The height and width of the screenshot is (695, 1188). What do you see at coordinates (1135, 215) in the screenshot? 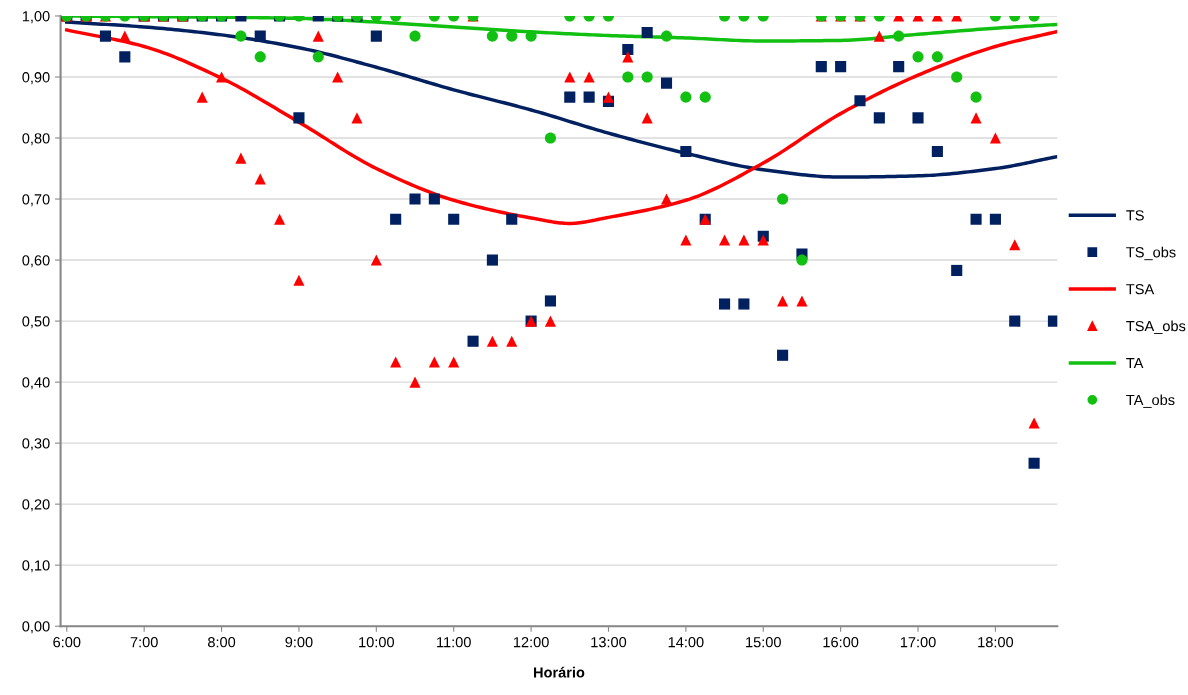
I see `legend-label: TS` at bounding box center [1135, 215].